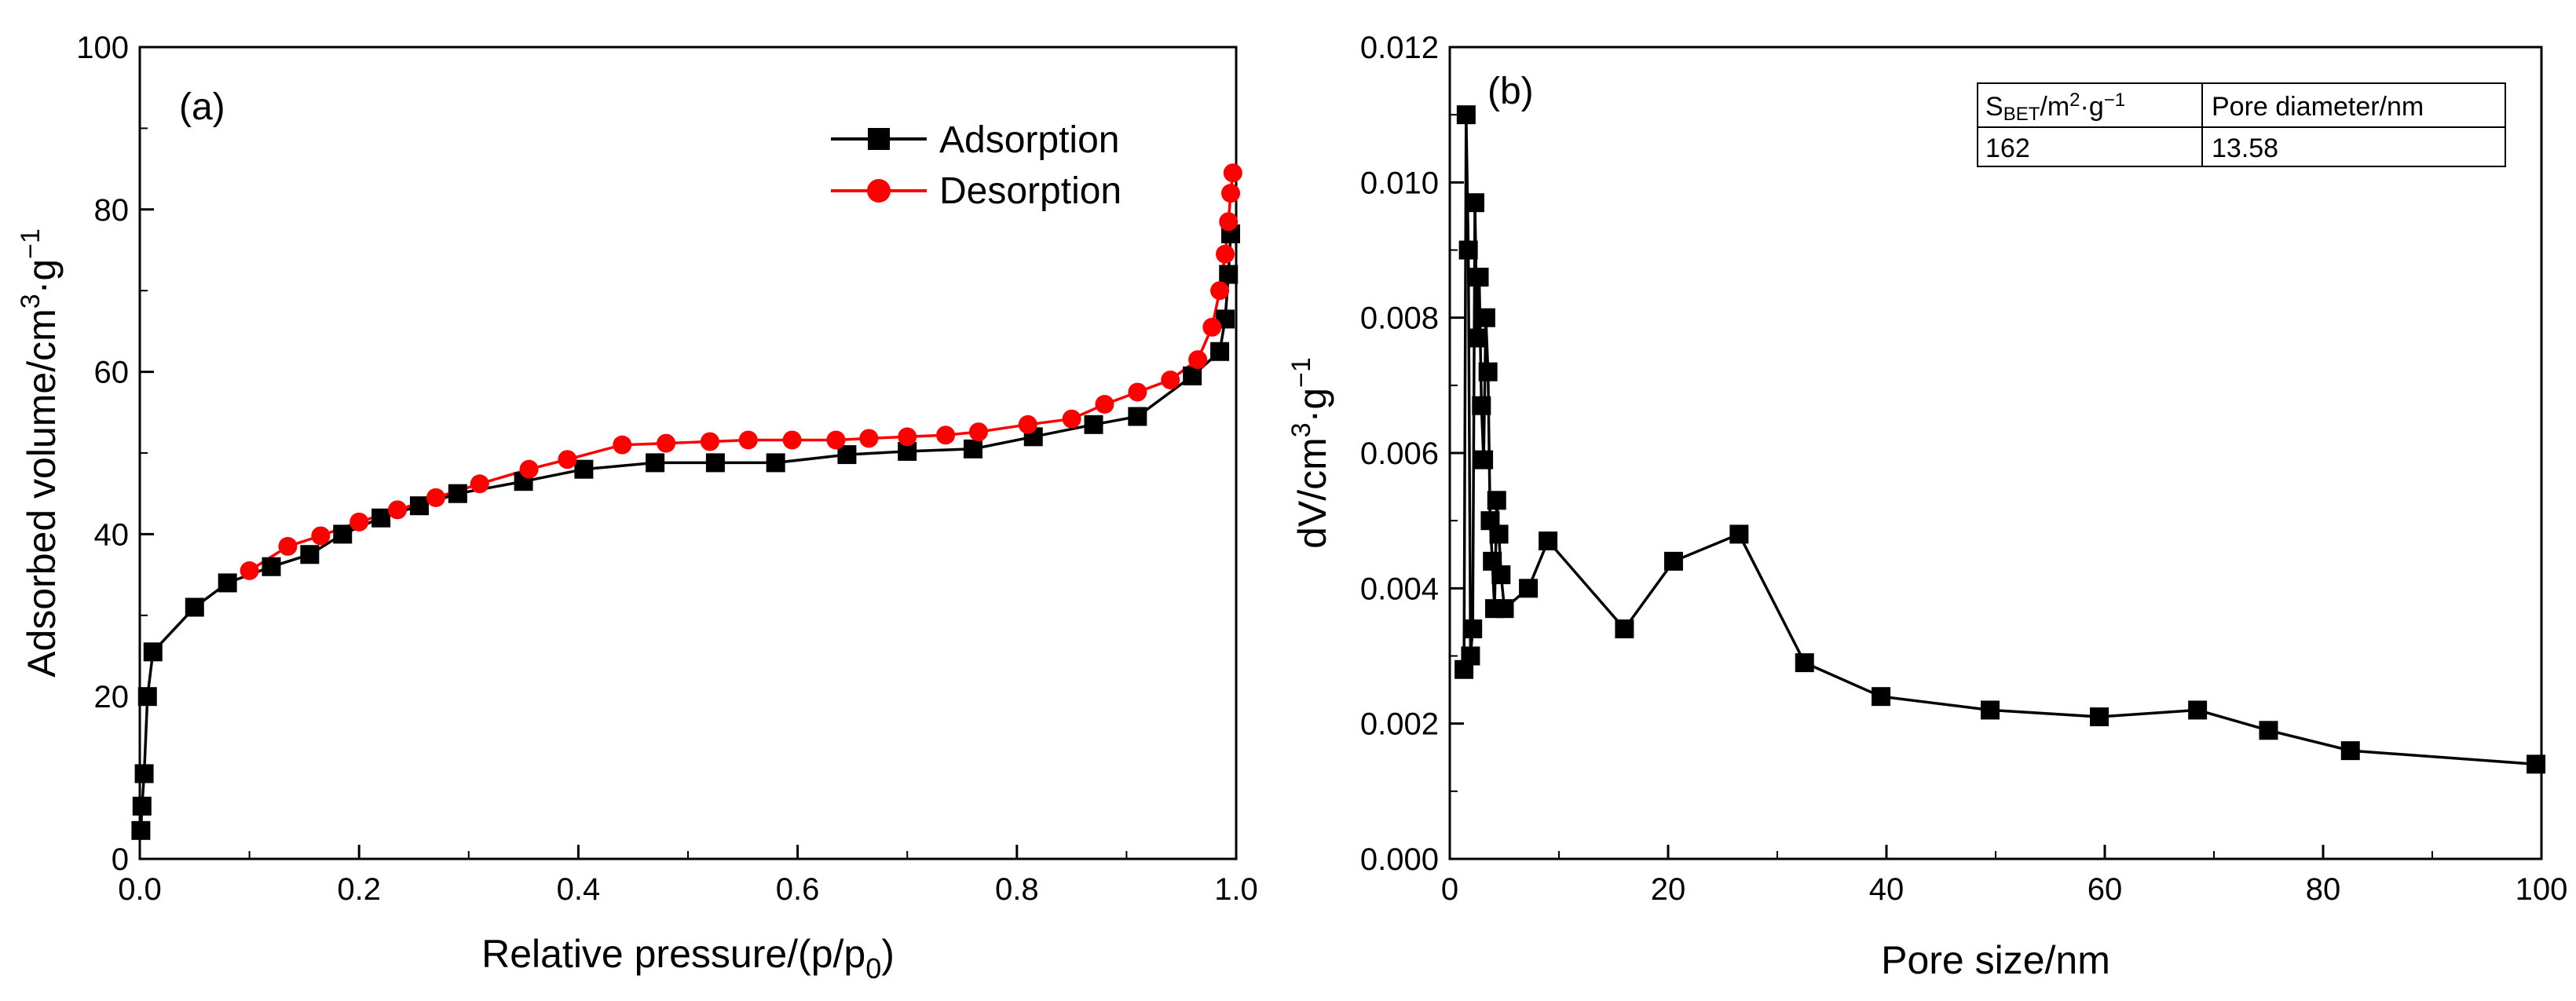  I want to click on inset-table-header-sbet: SBET/m2·g−1, so click(2055, 108).